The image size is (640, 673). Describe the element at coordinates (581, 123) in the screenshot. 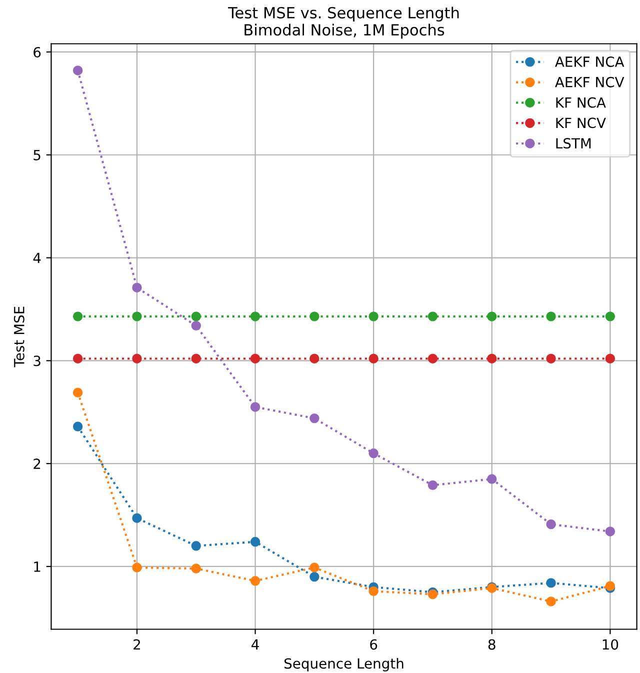

I see `legend-label: KF NCV` at that location.